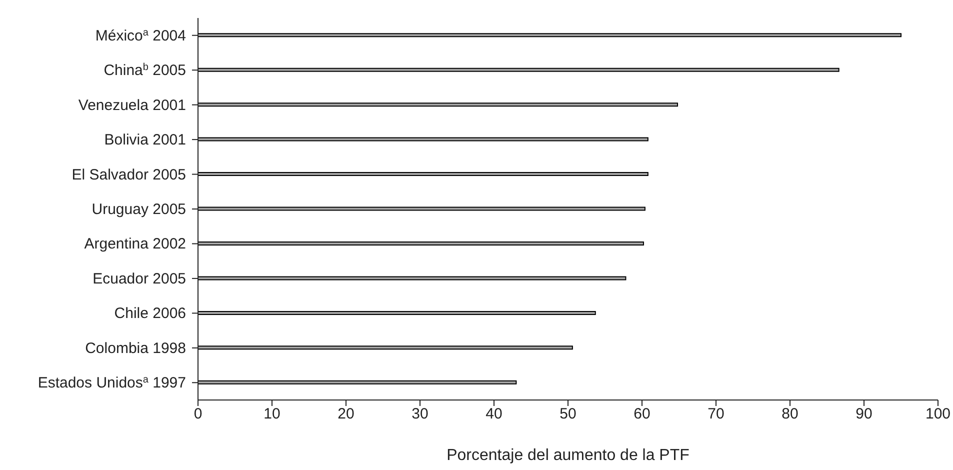 This screenshot has height=470, width=953. I want to click on x-tick-label: 30, so click(420, 414).